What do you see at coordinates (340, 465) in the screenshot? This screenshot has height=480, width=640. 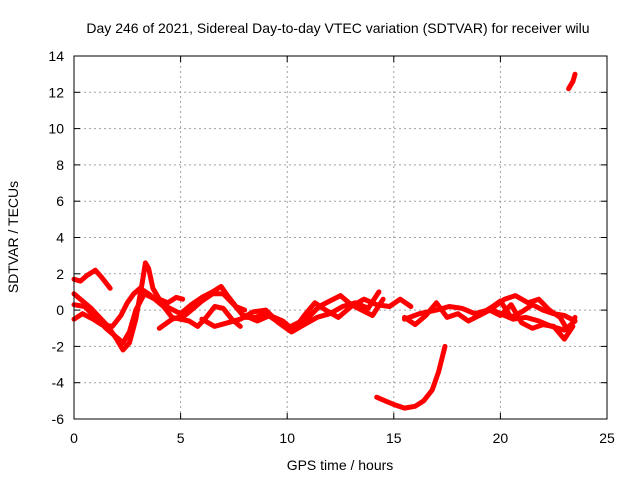 I see `x-axis-label: GPS time / hours` at bounding box center [340, 465].